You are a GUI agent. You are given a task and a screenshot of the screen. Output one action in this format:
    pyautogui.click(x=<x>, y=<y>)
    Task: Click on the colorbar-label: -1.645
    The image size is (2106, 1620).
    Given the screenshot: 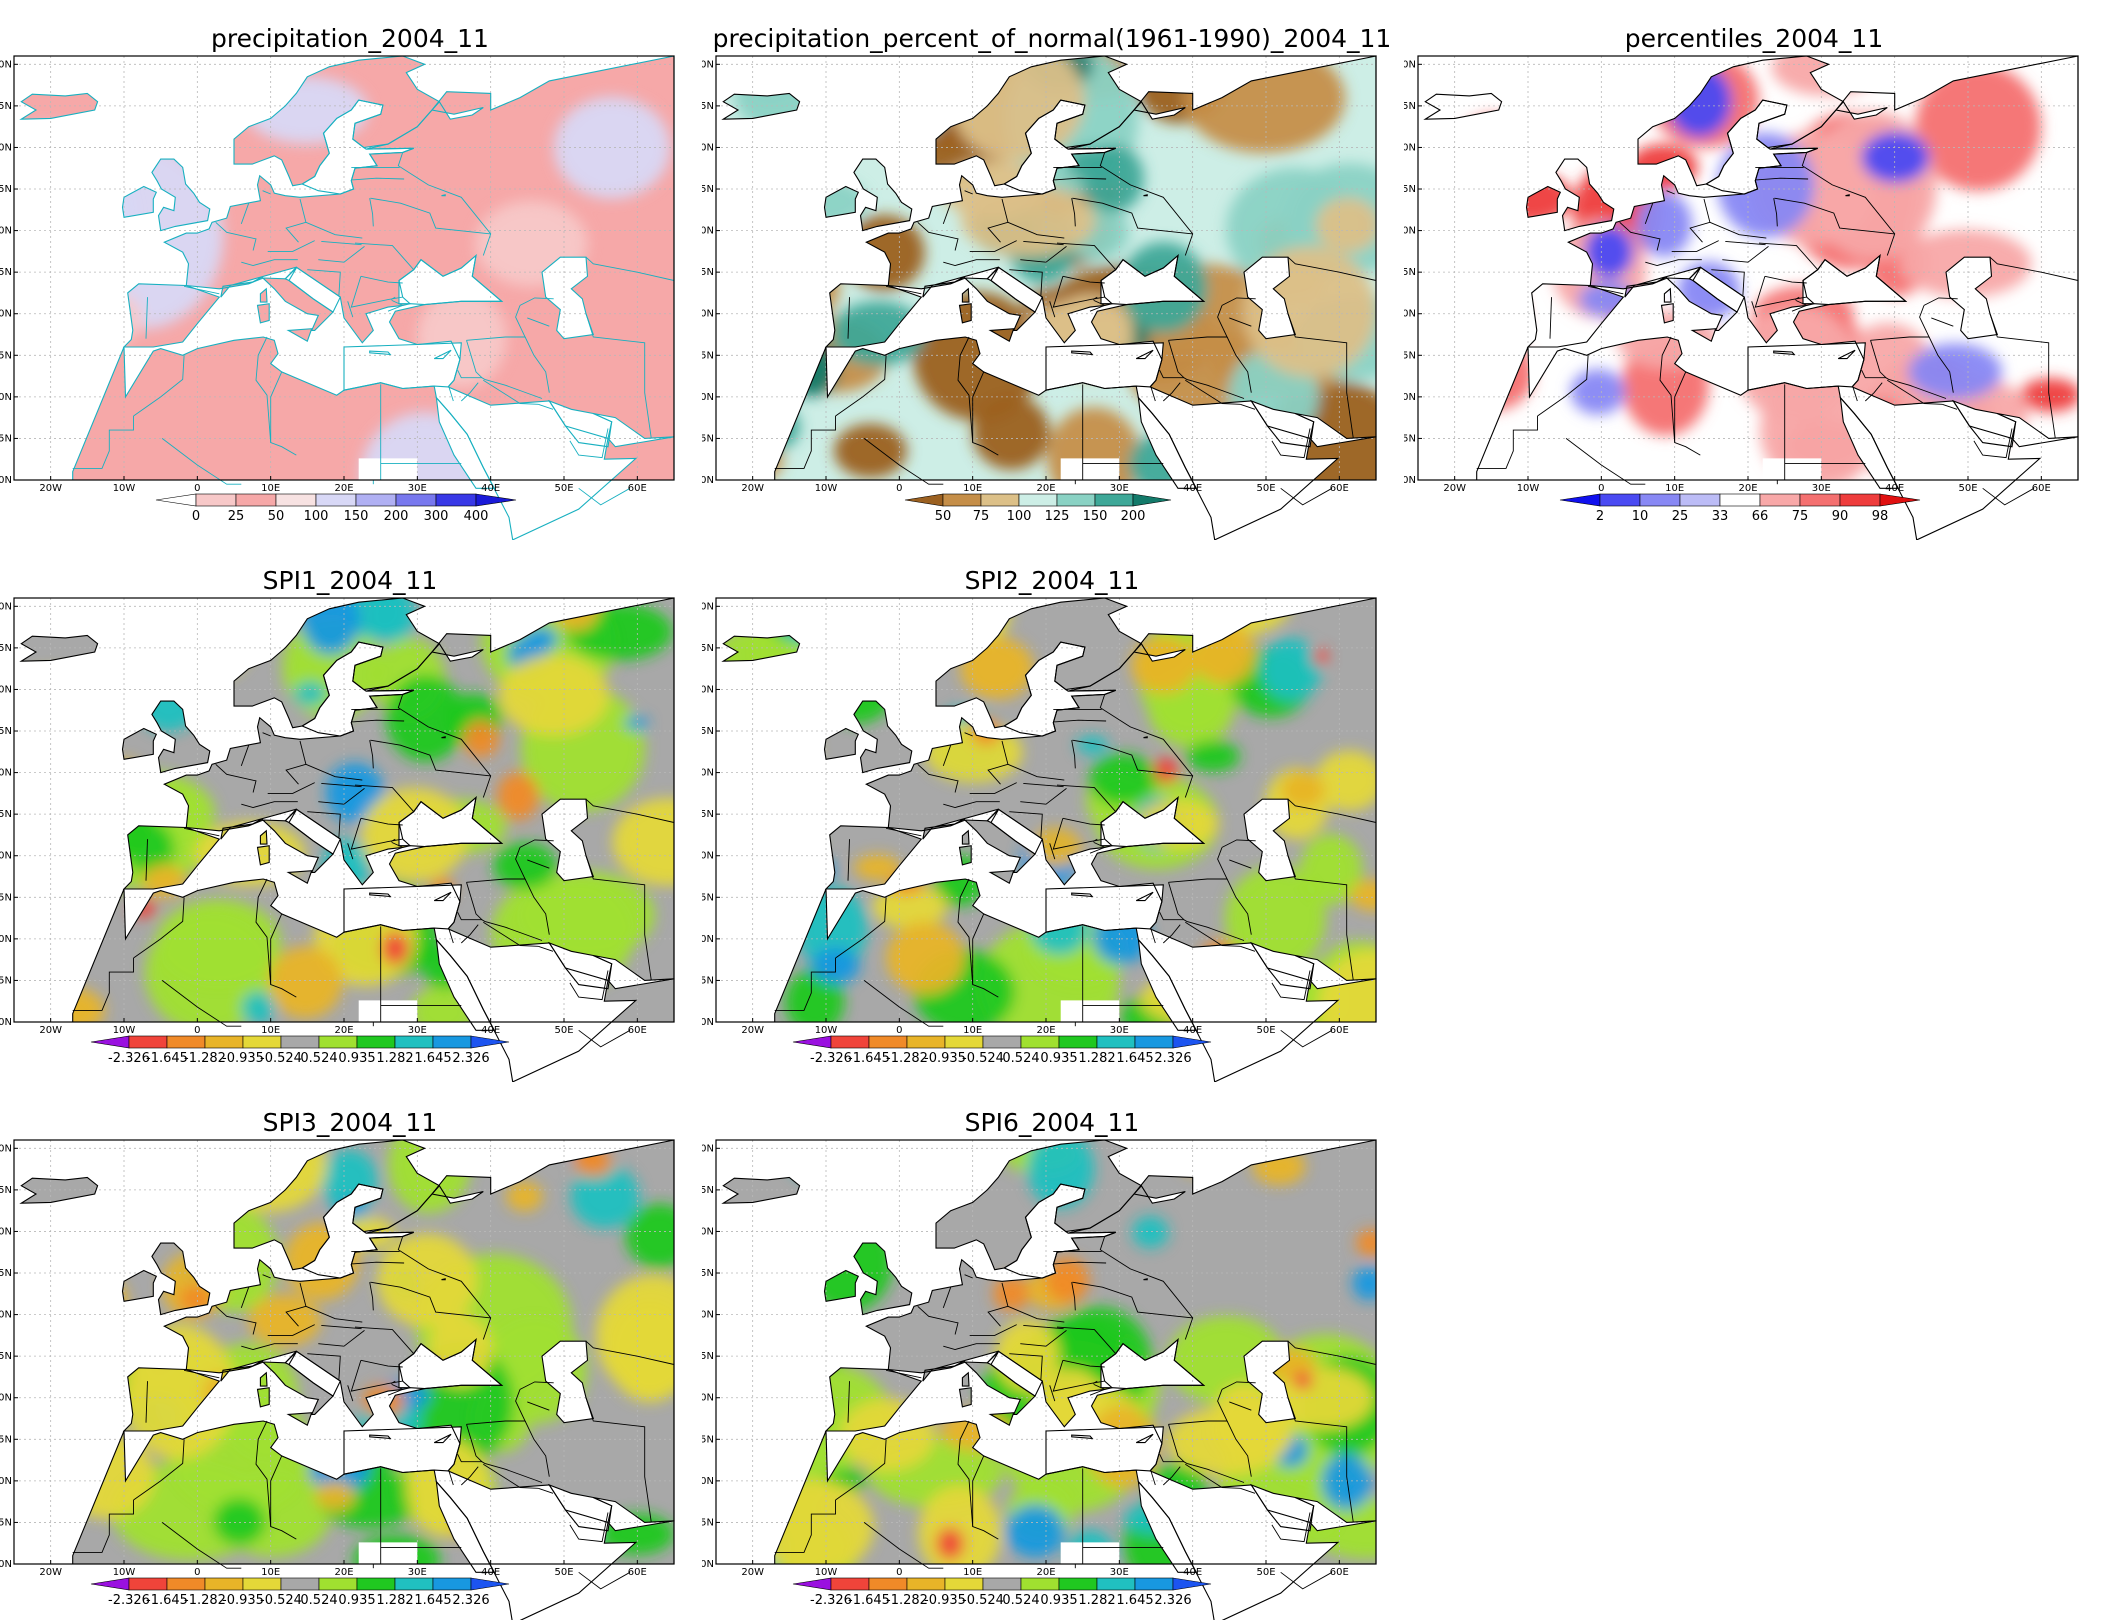 What is the action you would take?
    pyautogui.click(x=167, y=1058)
    